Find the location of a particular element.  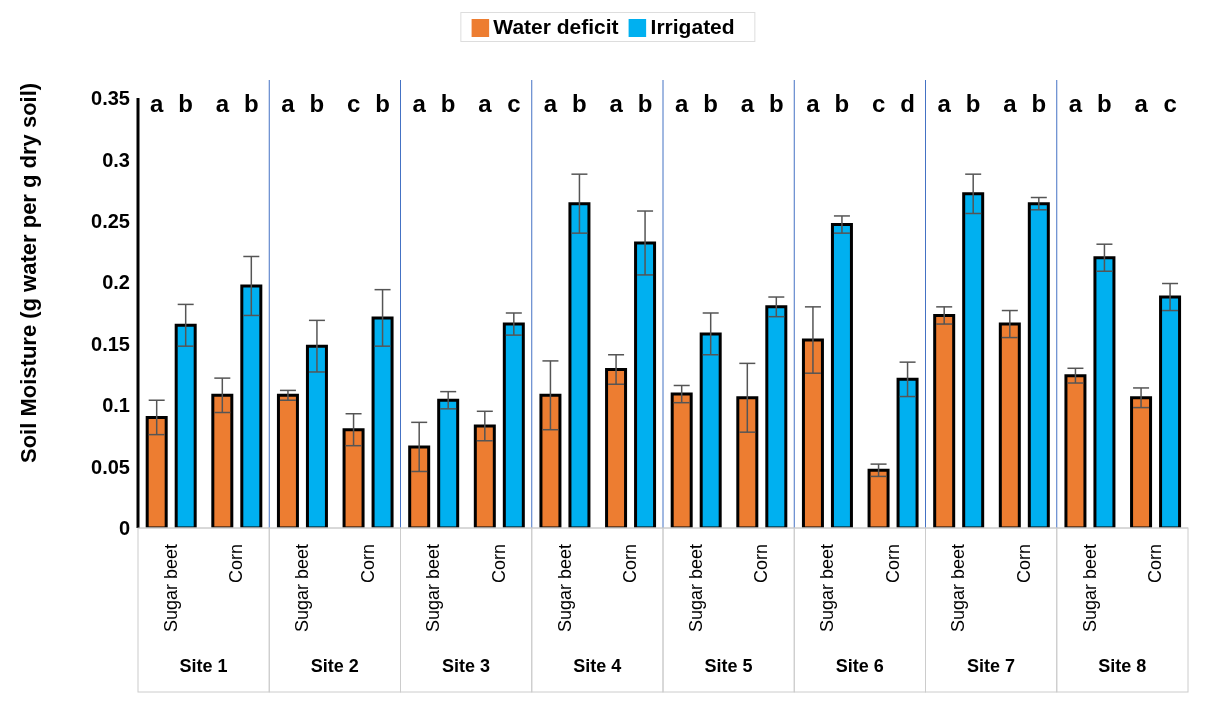

y-tick-label: 0.3 is located at coordinates (116, 159).